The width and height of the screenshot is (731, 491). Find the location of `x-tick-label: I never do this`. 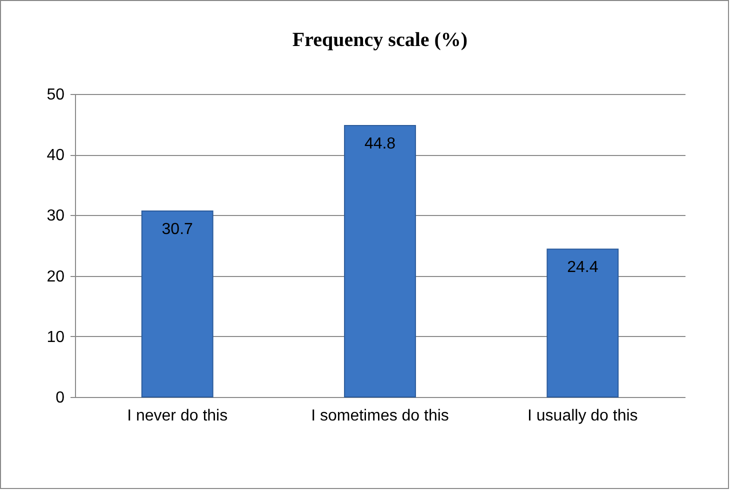

x-tick-label: I never do this is located at coordinates (177, 416).